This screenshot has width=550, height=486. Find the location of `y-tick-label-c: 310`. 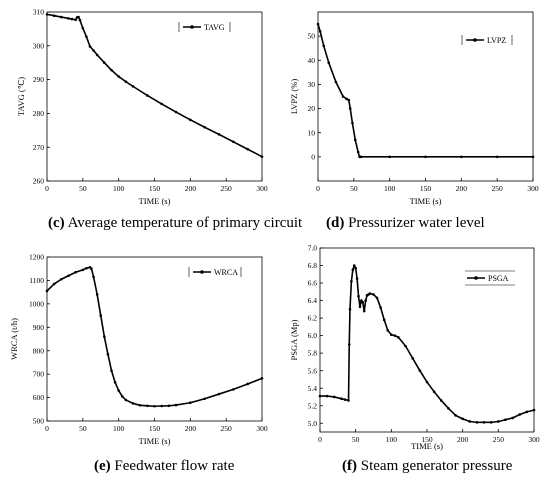

y-tick-label-c: 310 is located at coordinates (39, 12).